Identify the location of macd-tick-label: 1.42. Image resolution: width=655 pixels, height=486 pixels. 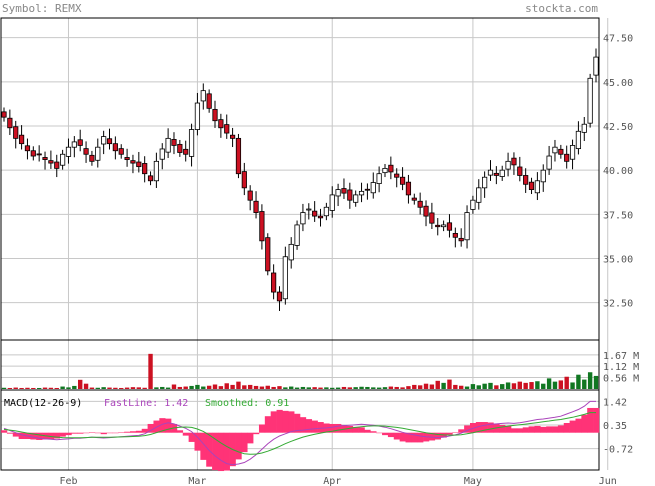
(615, 402).